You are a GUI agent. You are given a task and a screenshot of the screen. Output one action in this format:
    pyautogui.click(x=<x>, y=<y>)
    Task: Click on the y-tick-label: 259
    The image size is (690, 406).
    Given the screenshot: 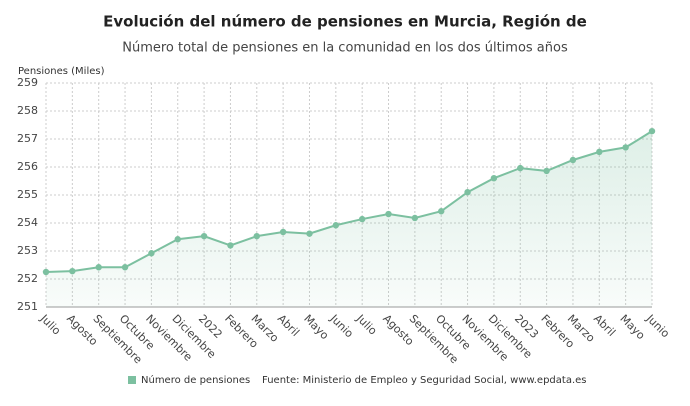 What is the action you would take?
    pyautogui.click(x=27, y=82)
    